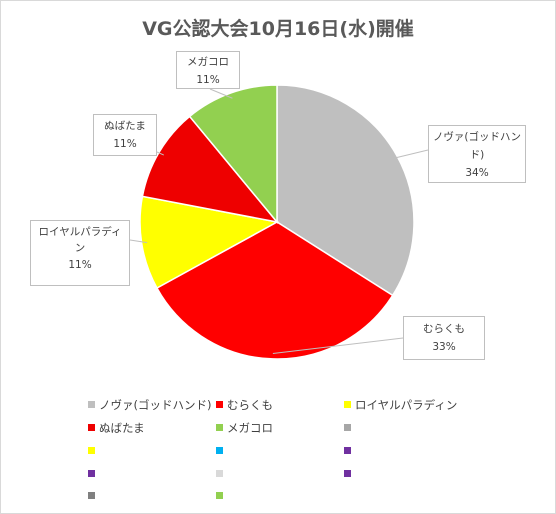 The image size is (556, 514). What do you see at coordinates (406, 405) in the screenshot?
I see `legend-label: ロイヤルパラディン` at bounding box center [406, 405].